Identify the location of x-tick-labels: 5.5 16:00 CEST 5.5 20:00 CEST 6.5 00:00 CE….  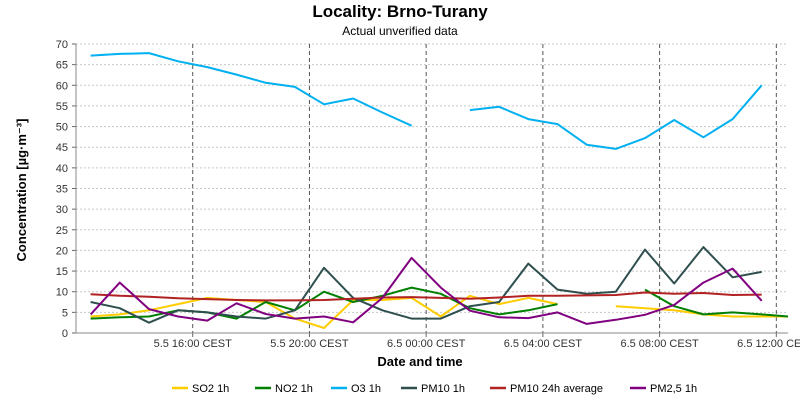
(477, 344).